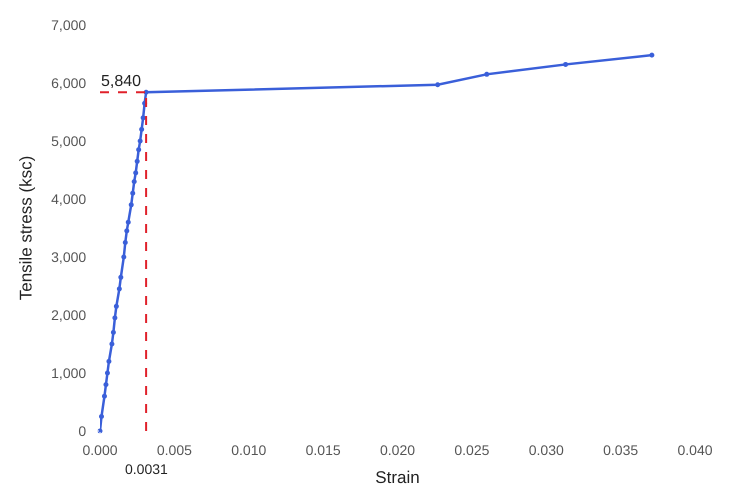  Describe the element at coordinates (68, 314) in the screenshot. I see `y-tick-label: 2,000` at that location.